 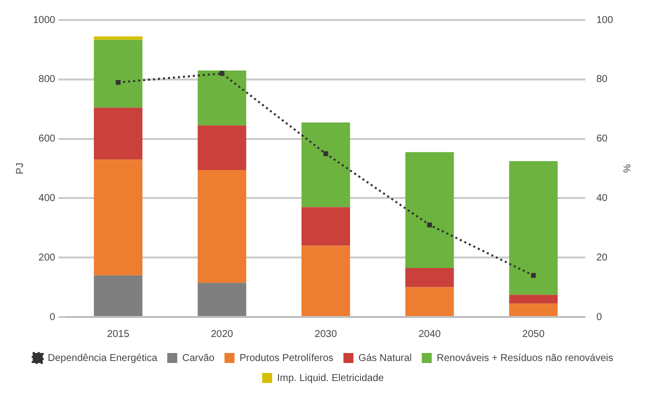 I want to click on legend-label: Renováveis + Resíduos não renováveis, so click(x=525, y=358).